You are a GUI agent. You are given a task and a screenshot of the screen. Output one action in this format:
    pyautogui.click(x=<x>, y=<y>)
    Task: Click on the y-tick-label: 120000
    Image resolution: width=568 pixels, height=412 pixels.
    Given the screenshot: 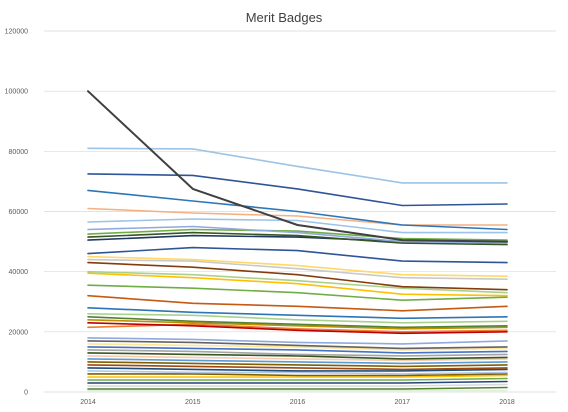 What is the action you would take?
    pyautogui.click(x=16, y=32)
    